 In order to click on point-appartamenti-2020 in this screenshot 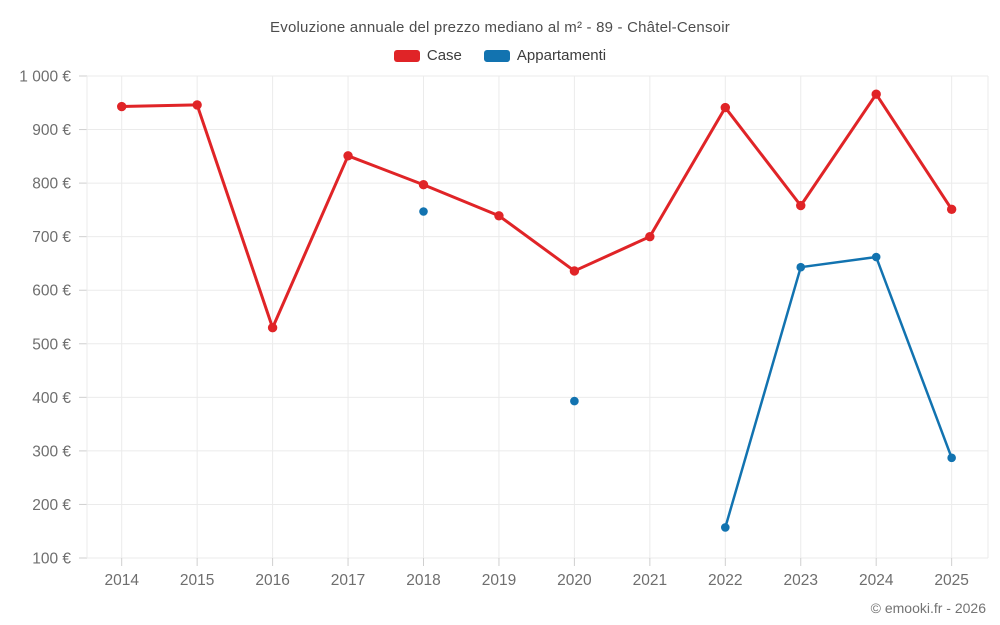, I will do `click(574, 401)`.